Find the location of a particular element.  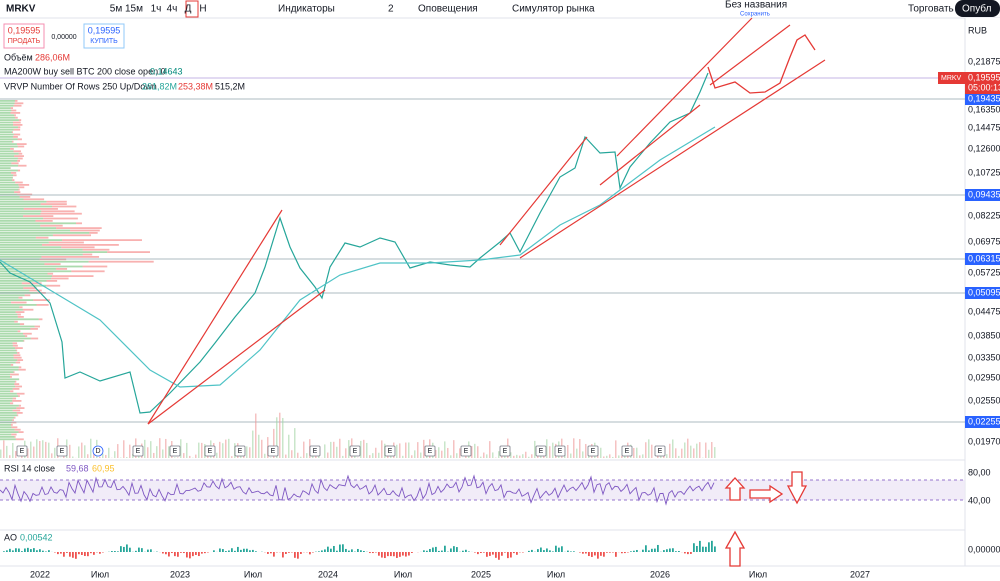

publish-button is located at coordinates (977, 8).